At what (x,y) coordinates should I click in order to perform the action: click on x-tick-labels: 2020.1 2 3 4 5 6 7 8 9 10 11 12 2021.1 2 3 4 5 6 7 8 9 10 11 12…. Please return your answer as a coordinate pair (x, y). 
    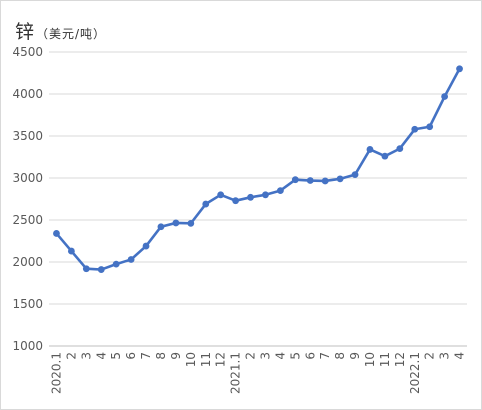
    Looking at the image, I should click on (257, 373).